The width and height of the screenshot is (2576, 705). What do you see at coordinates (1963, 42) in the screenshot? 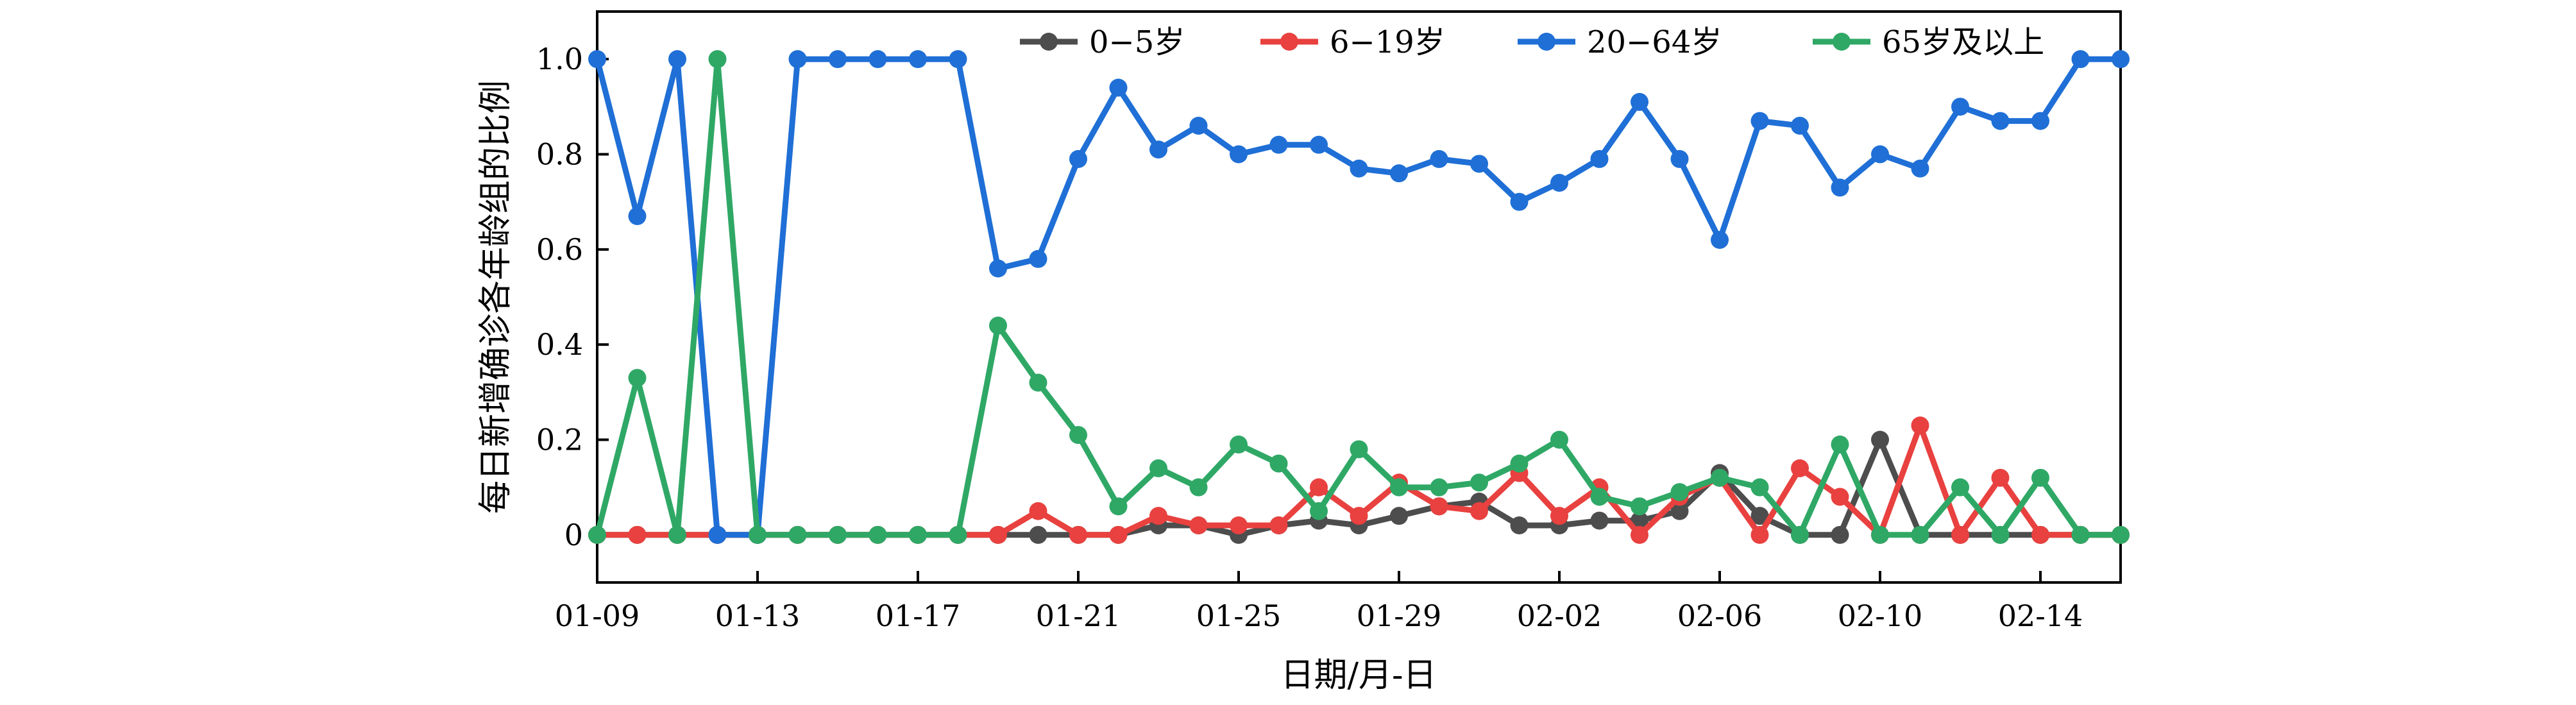
I see `legend-label: 65岁及以上` at bounding box center [1963, 42].